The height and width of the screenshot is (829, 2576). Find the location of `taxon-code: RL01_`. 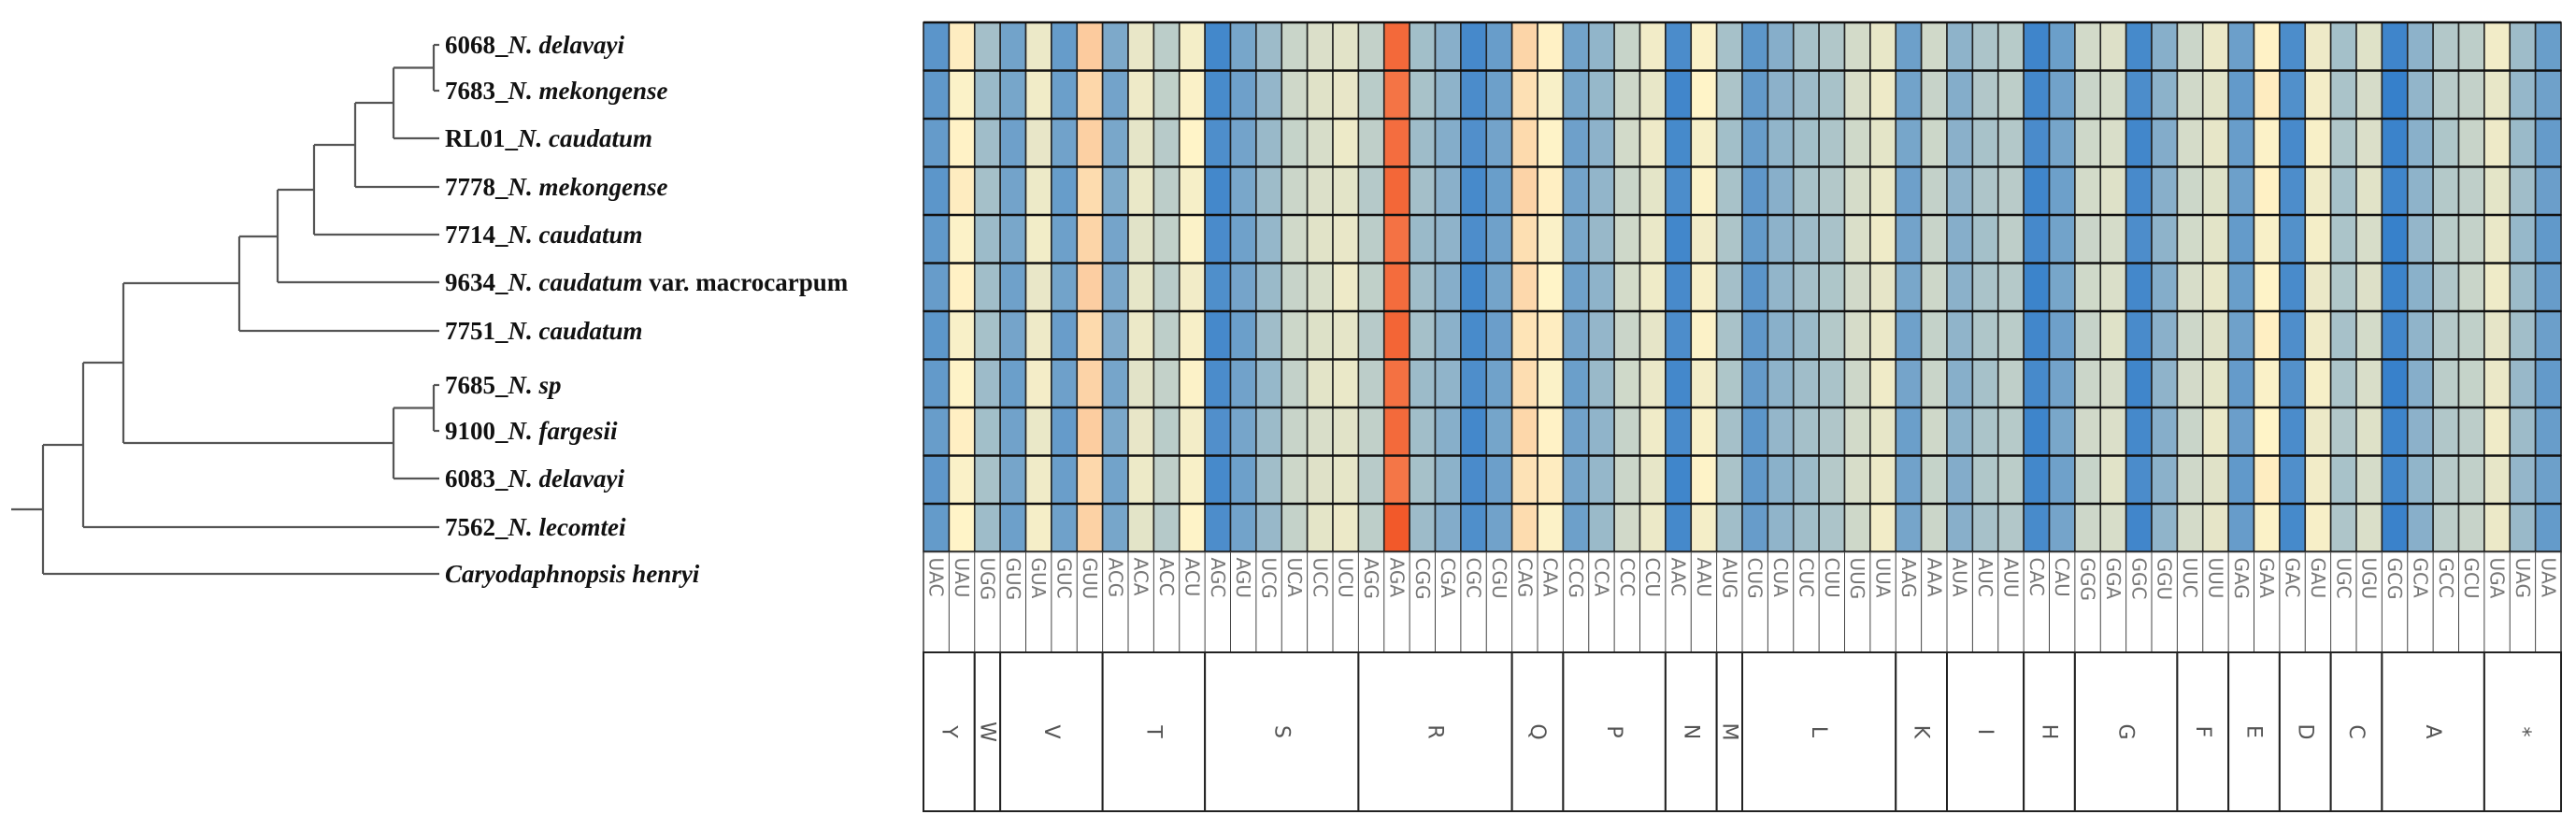

taxon-code: RL01_ is located at coordinates (482, 138).